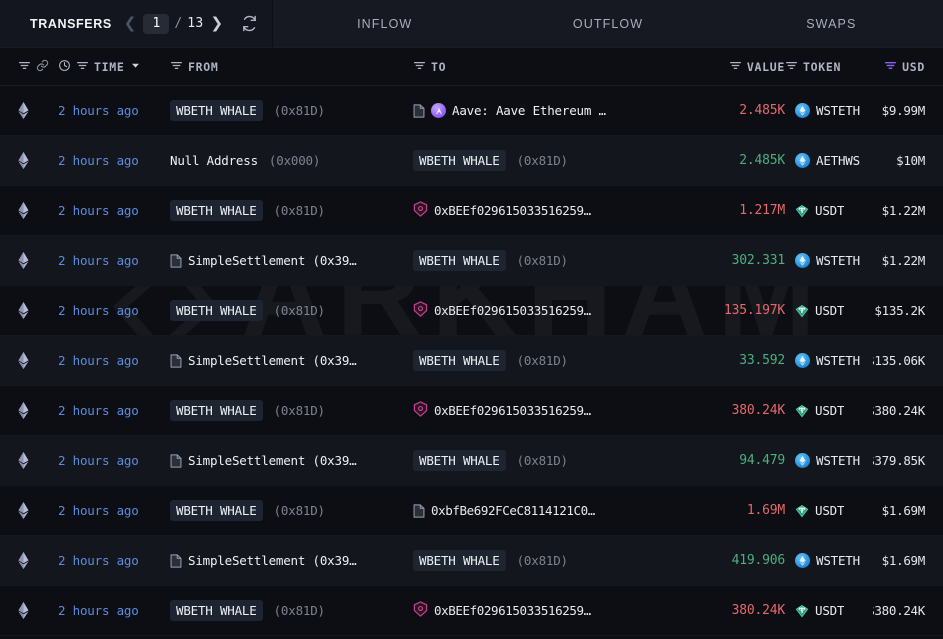  I want to click on tab-transfers: TRANSFERS, so click(71, 23).